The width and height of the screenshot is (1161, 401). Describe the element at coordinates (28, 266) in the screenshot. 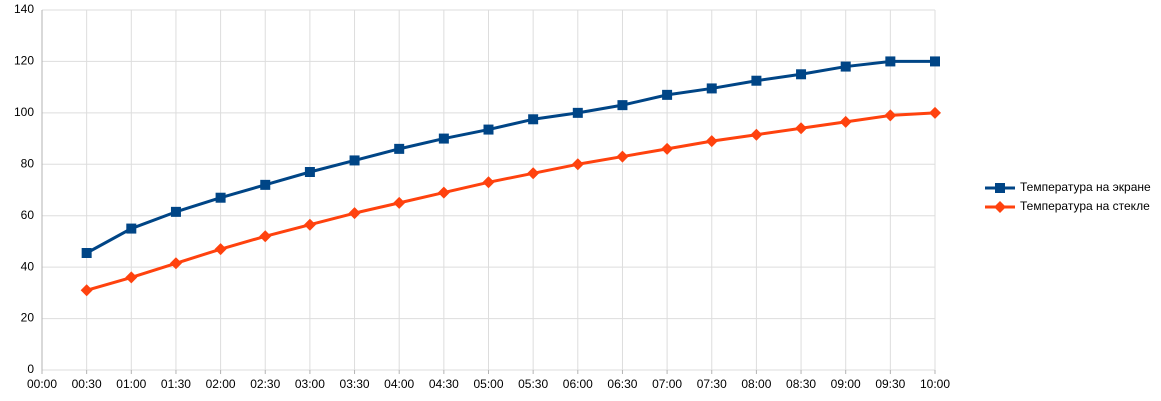

I see `y-tick-label: 40` at that location.